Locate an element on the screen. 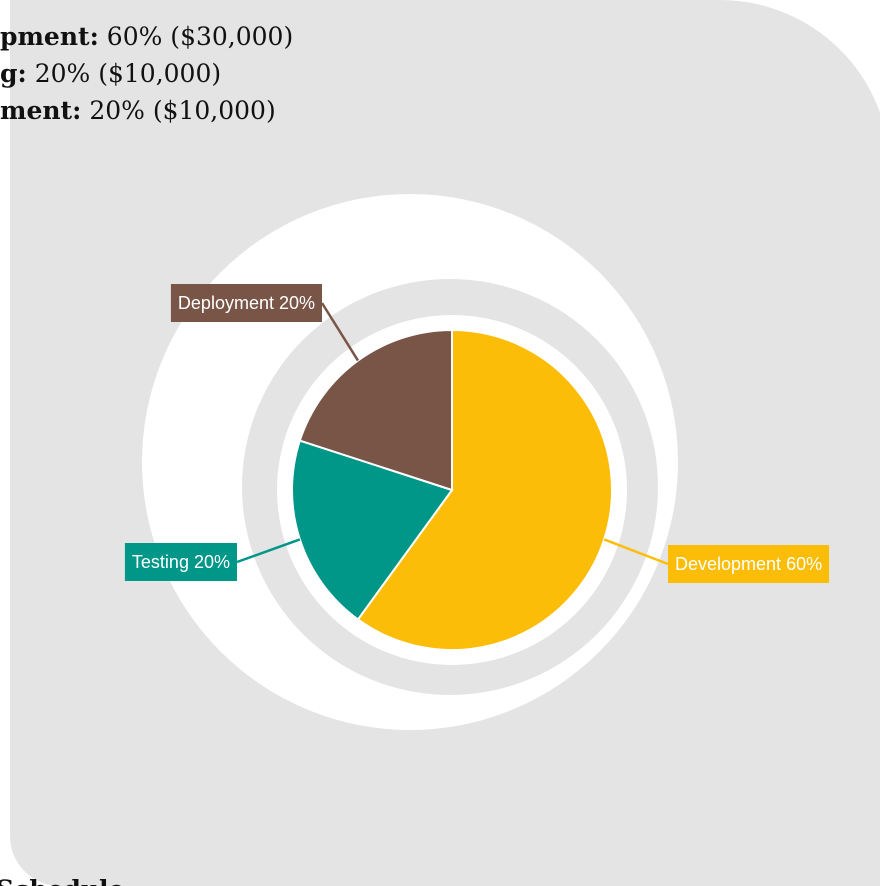 The image size is (880, 886). section-heading: Schedule is located at coordinates (62, 880).